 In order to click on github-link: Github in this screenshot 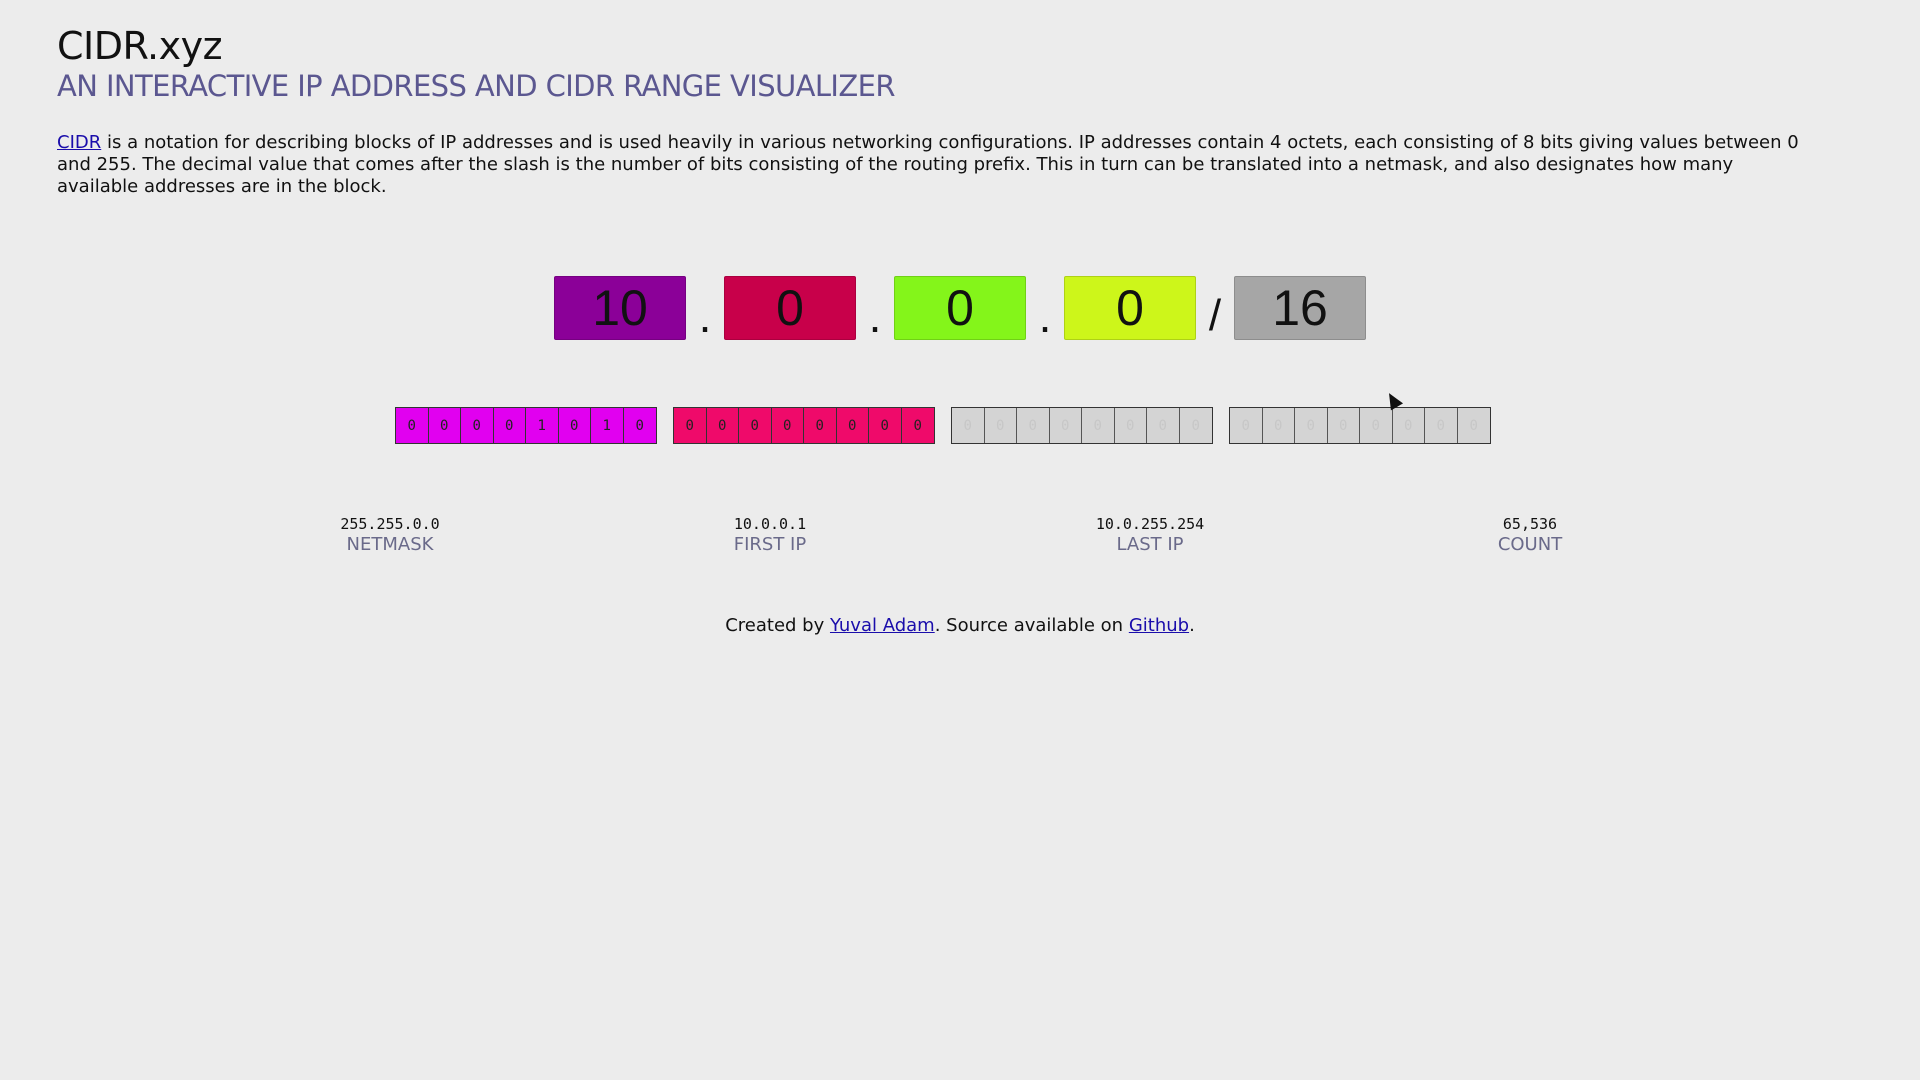, I will do `click(1159, 625)`.